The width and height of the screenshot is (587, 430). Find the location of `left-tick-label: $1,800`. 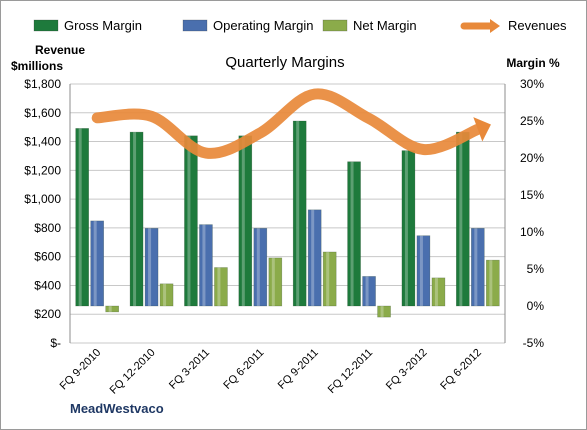

left-tick-label: $1,800 is located at coordinates (42, 84).